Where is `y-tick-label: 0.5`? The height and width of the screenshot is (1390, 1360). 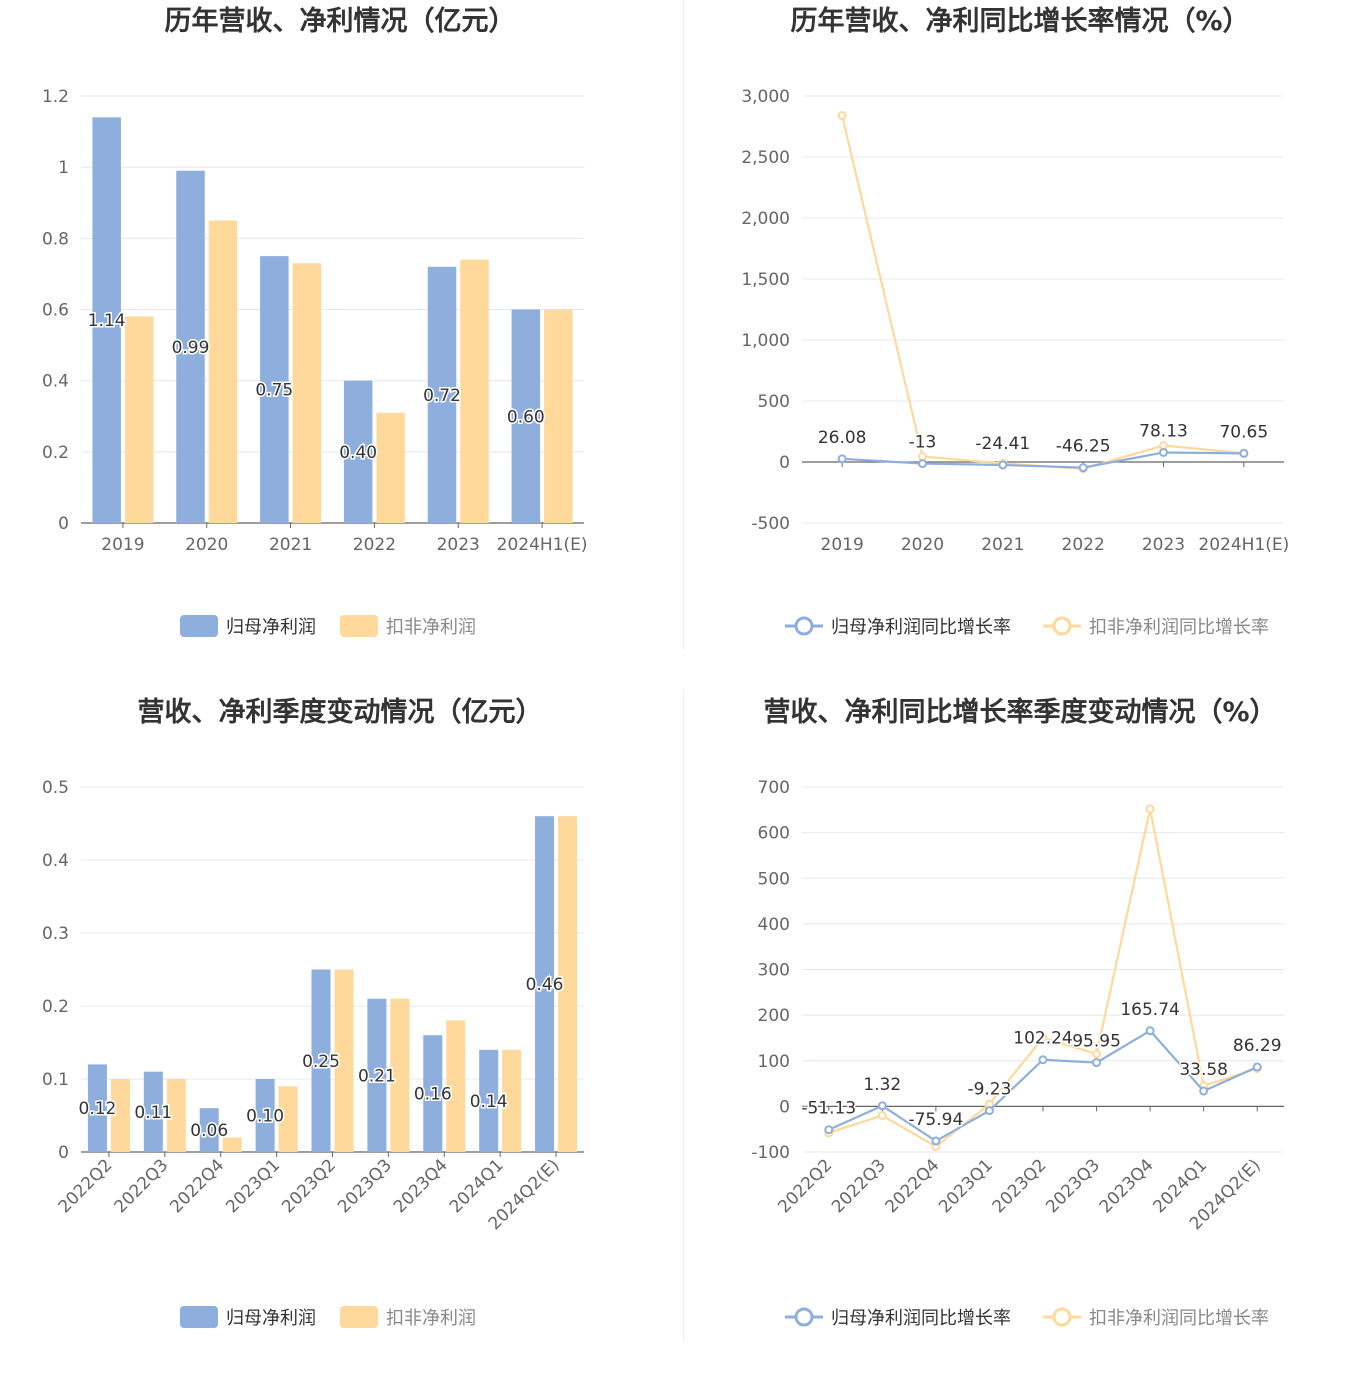
y-tick-label: 0.5 is located at coordinates (55, 788).